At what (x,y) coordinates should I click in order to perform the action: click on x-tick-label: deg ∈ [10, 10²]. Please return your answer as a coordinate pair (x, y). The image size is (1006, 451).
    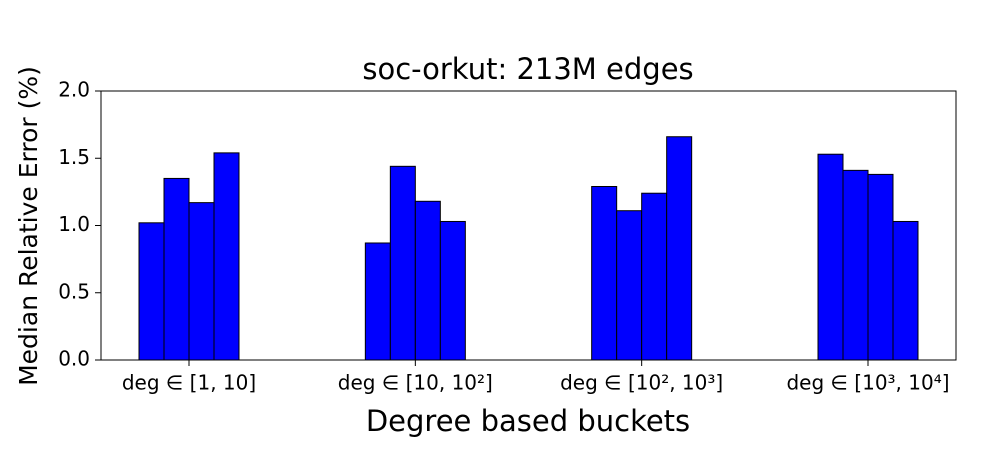
    Looking at the image, I should click on (415, 383).